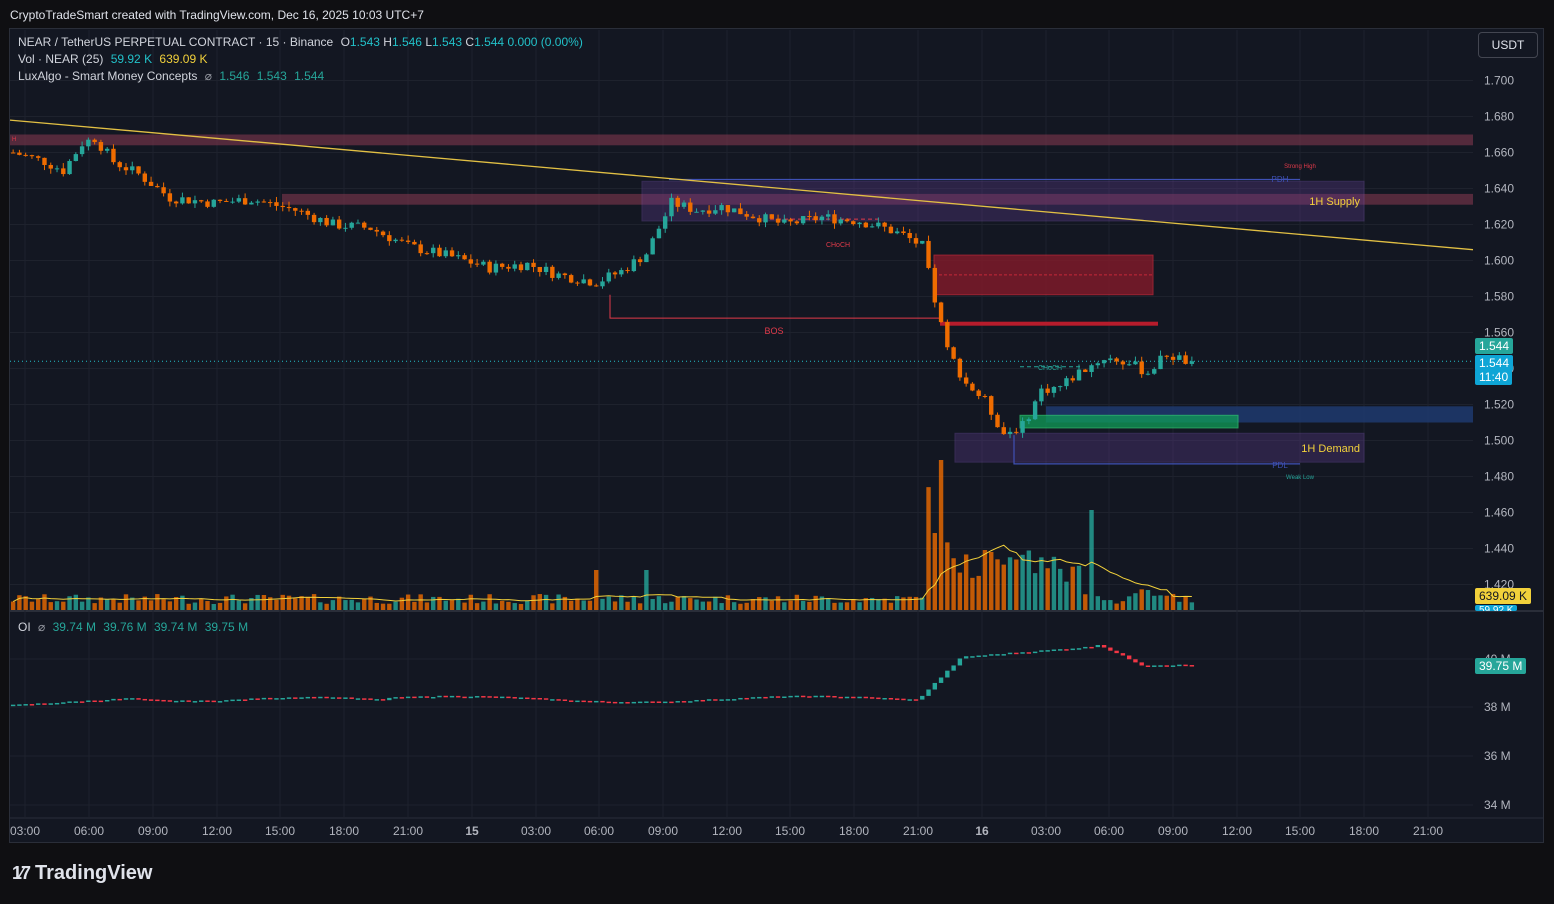  Describe the element at coordinates (1499, 333) in the screenshot. I see `price-tick-label: 1.560` at that location.